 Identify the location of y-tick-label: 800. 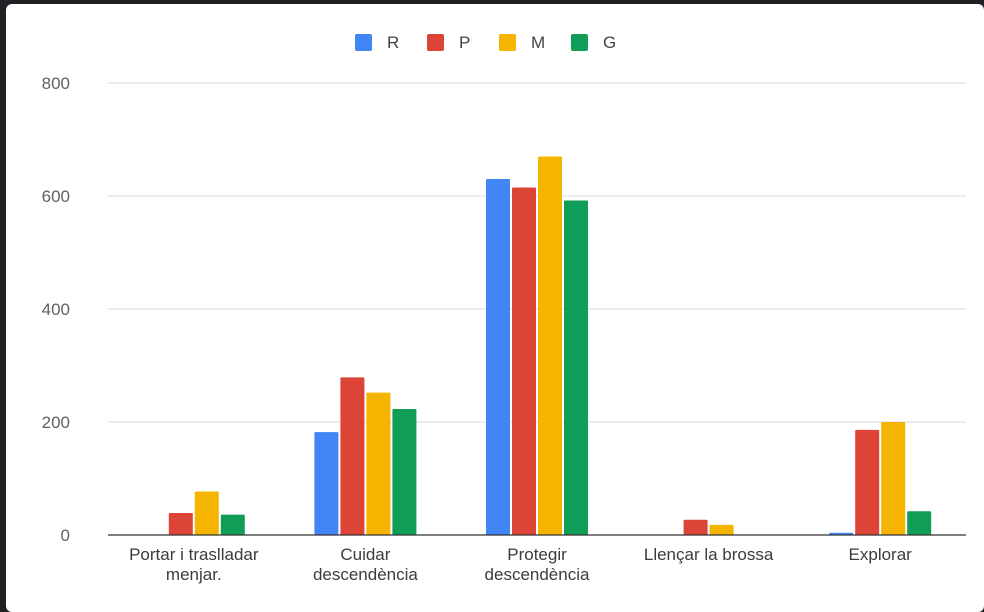
(56, 83).